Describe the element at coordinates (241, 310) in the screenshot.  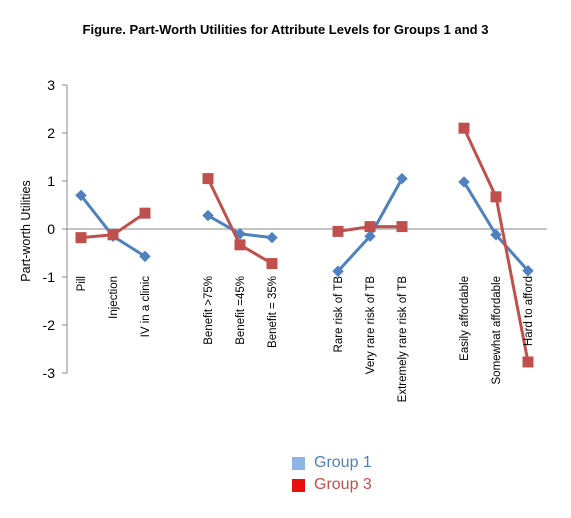
I see `category-label: Benefit =45%` at that location.